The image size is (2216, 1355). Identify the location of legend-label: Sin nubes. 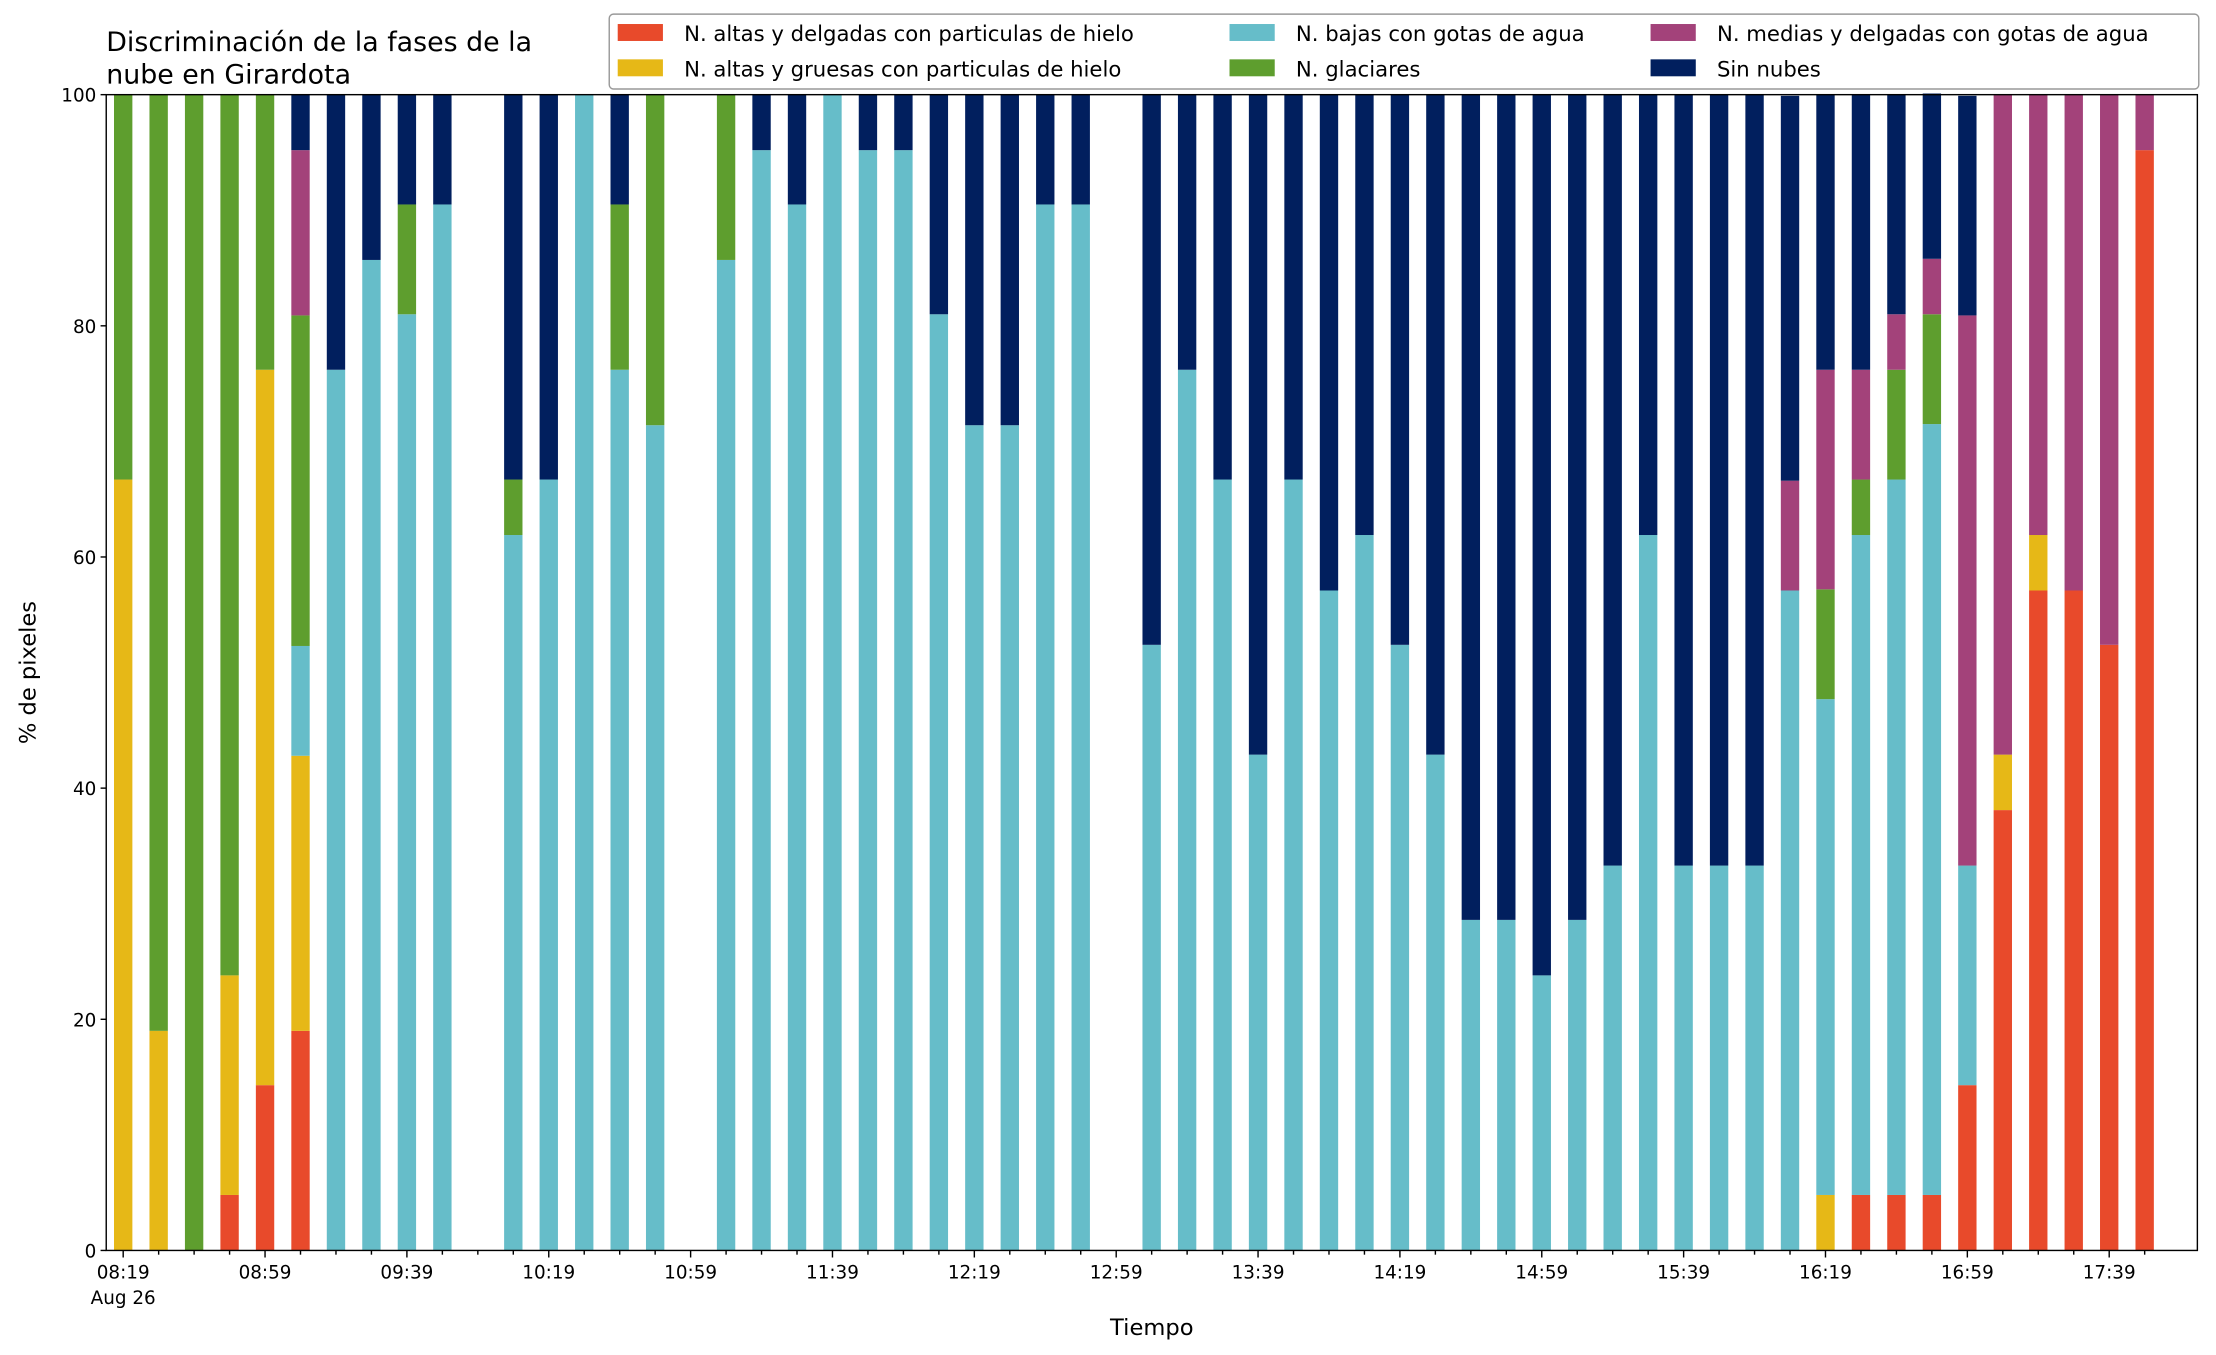
(1769, 68).